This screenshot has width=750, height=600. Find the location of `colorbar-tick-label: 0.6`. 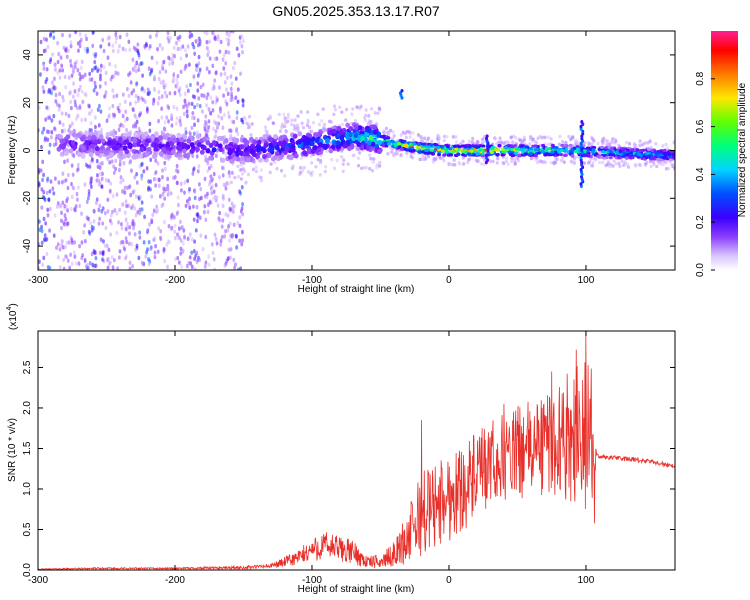

colorbar-tick-label: 0.6 is located at coordinates (700, 126).